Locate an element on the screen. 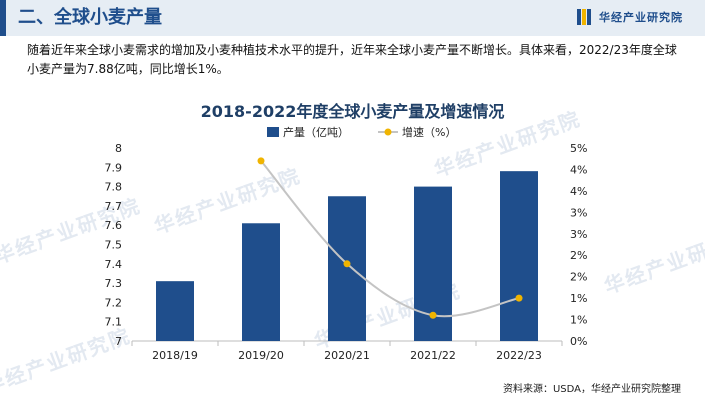  x-tick-label: 2018/19 is located at coordinates (175, 355).